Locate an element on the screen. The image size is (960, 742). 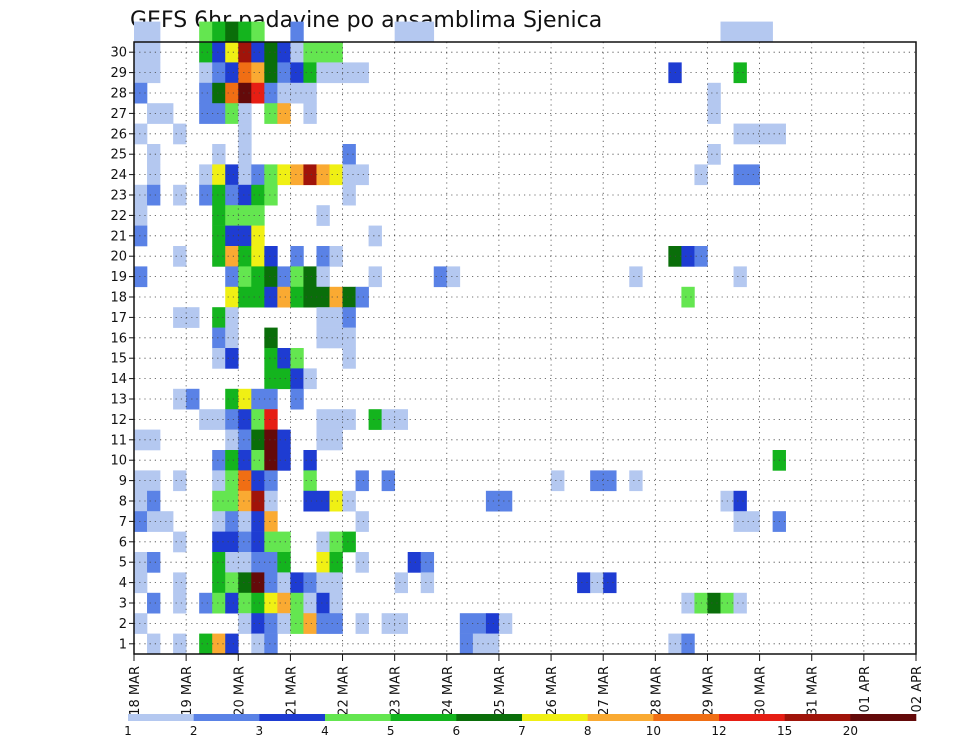
colorbar-label: 7 is located at coordinates (522, 731).